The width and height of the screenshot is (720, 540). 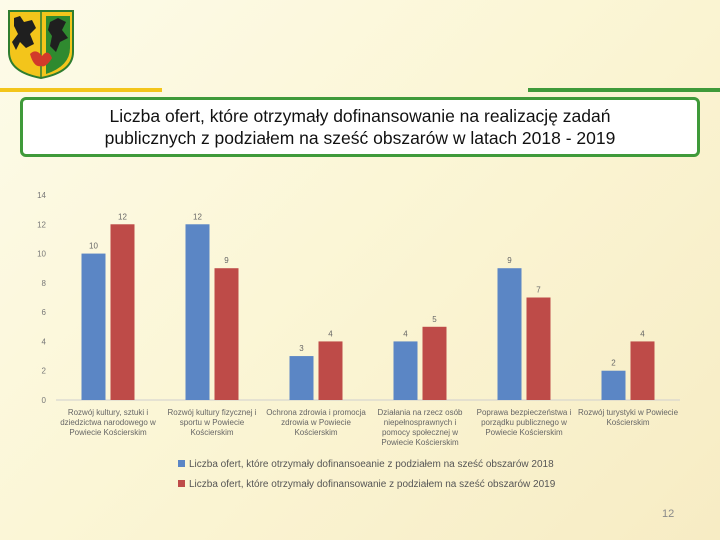 What do you see at coordinates (624, 90) in the screenshot?
I see `green-accent-band` at bounding box center [624, 90].